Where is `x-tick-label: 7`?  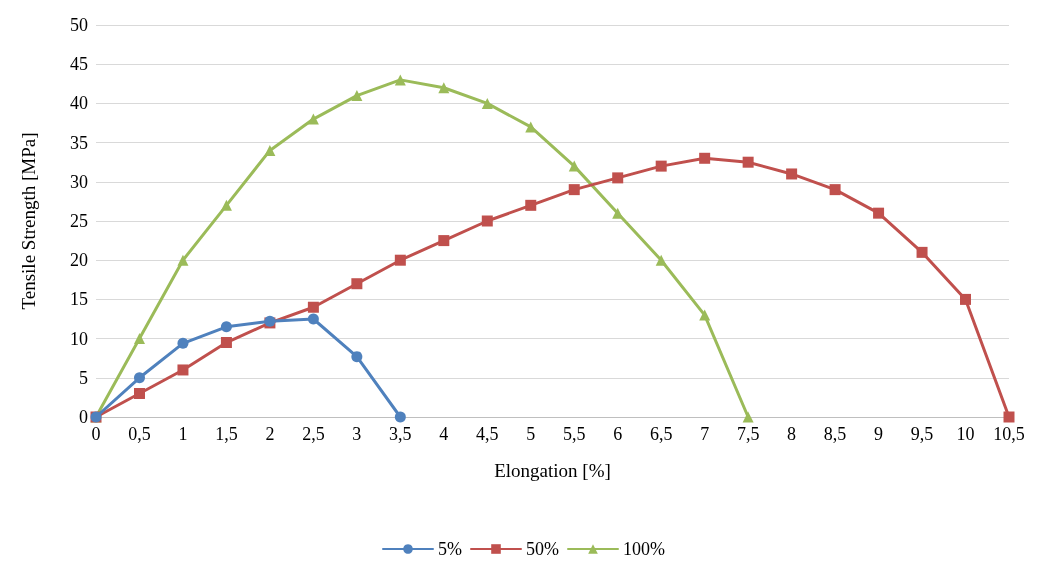 x-tick-label: 7 is located at coordinates (705, 434).